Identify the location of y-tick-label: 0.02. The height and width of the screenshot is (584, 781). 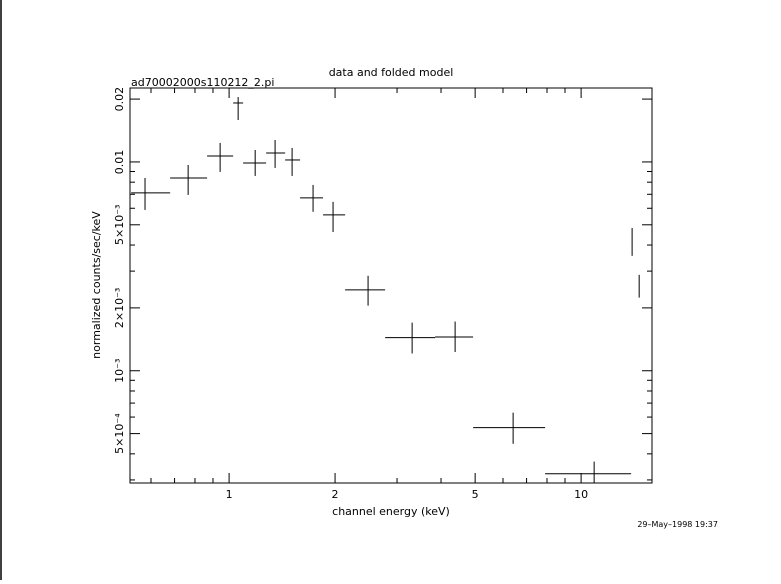
(119, 99).